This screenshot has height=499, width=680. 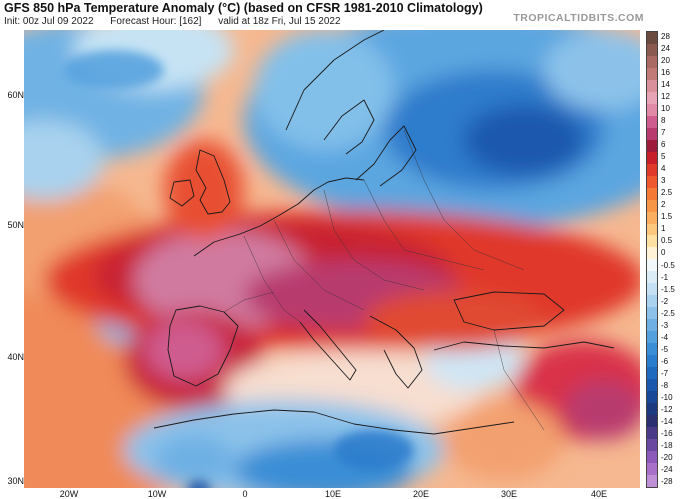 I want to click on colorbar-label: 24, so click(x=665, y=49).